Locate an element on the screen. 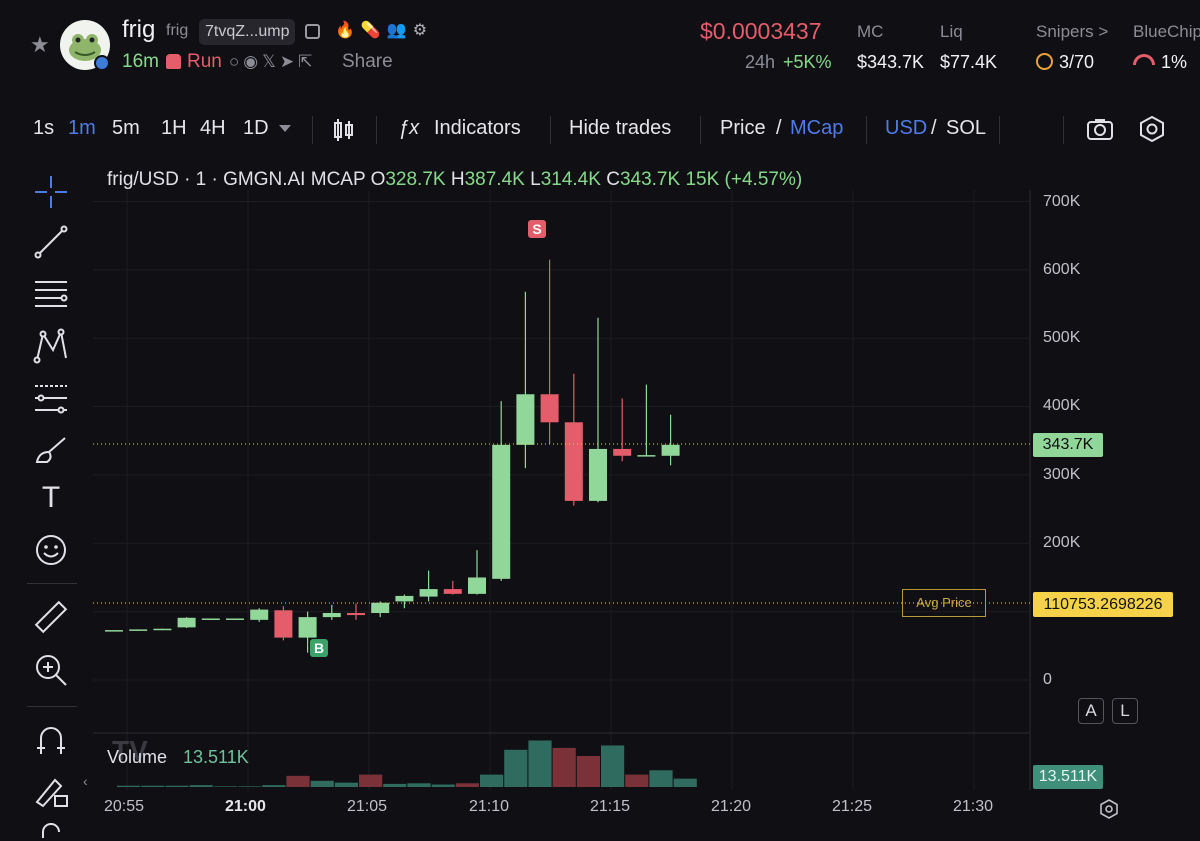 This screenshot has height=841, width=1200. interval-1m: 1m is located at coordinates (82, 128).